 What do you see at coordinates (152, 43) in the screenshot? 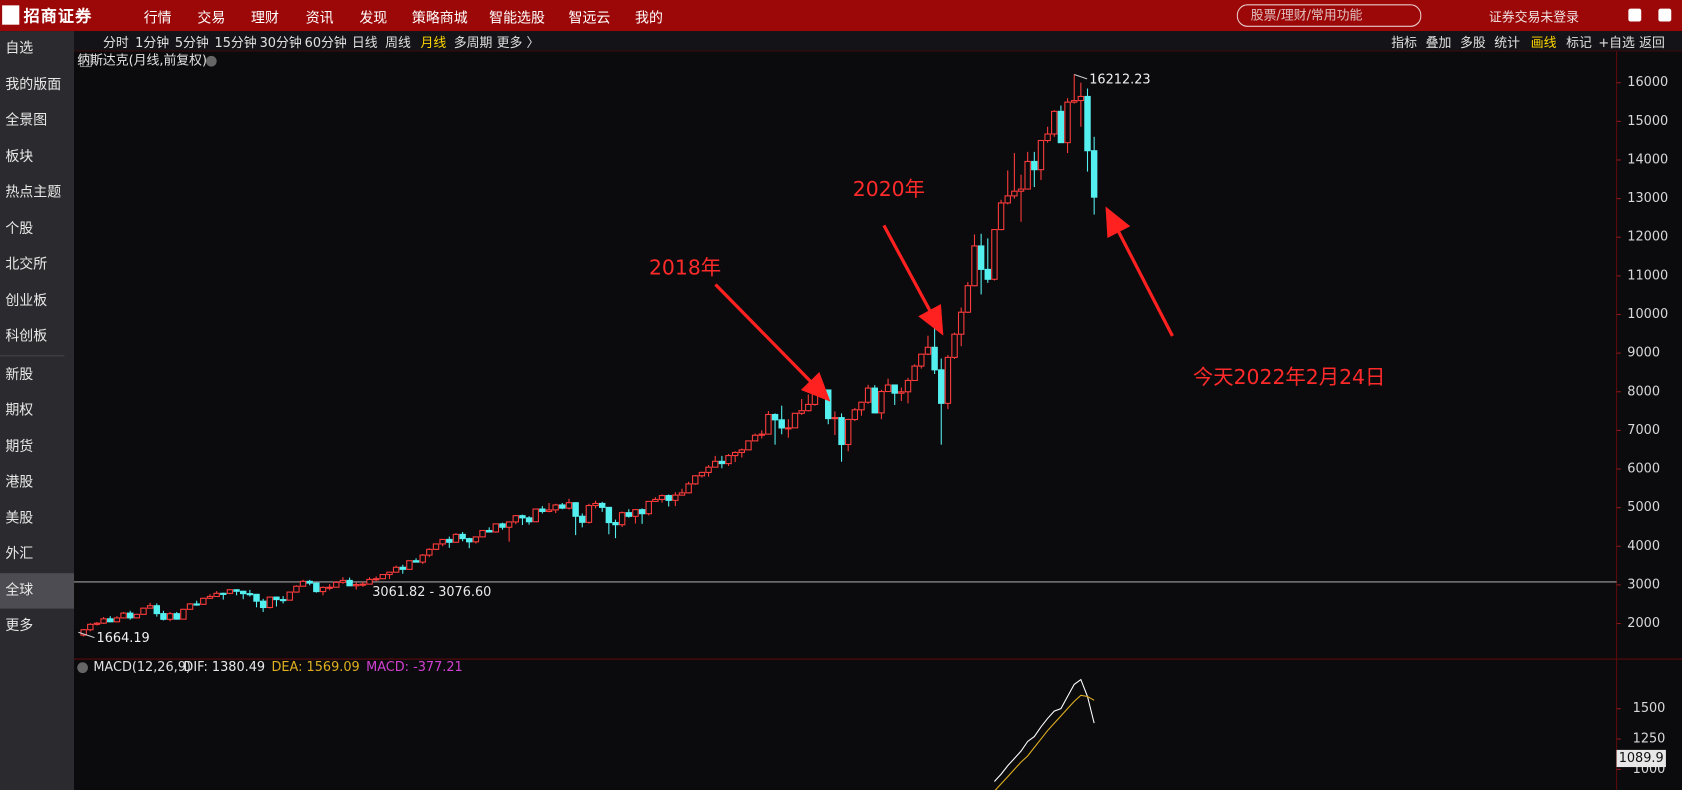
I see `period-tab: 1分钟` at bounding box center [152, 43].